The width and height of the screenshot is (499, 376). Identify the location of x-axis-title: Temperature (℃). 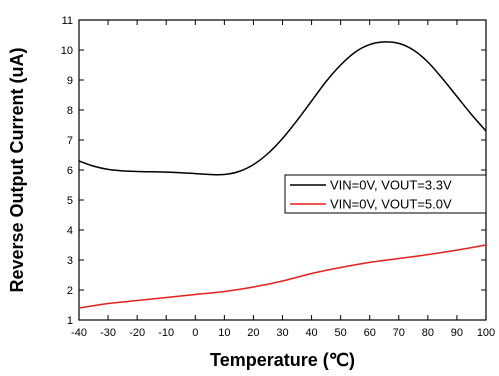
(282, 360).